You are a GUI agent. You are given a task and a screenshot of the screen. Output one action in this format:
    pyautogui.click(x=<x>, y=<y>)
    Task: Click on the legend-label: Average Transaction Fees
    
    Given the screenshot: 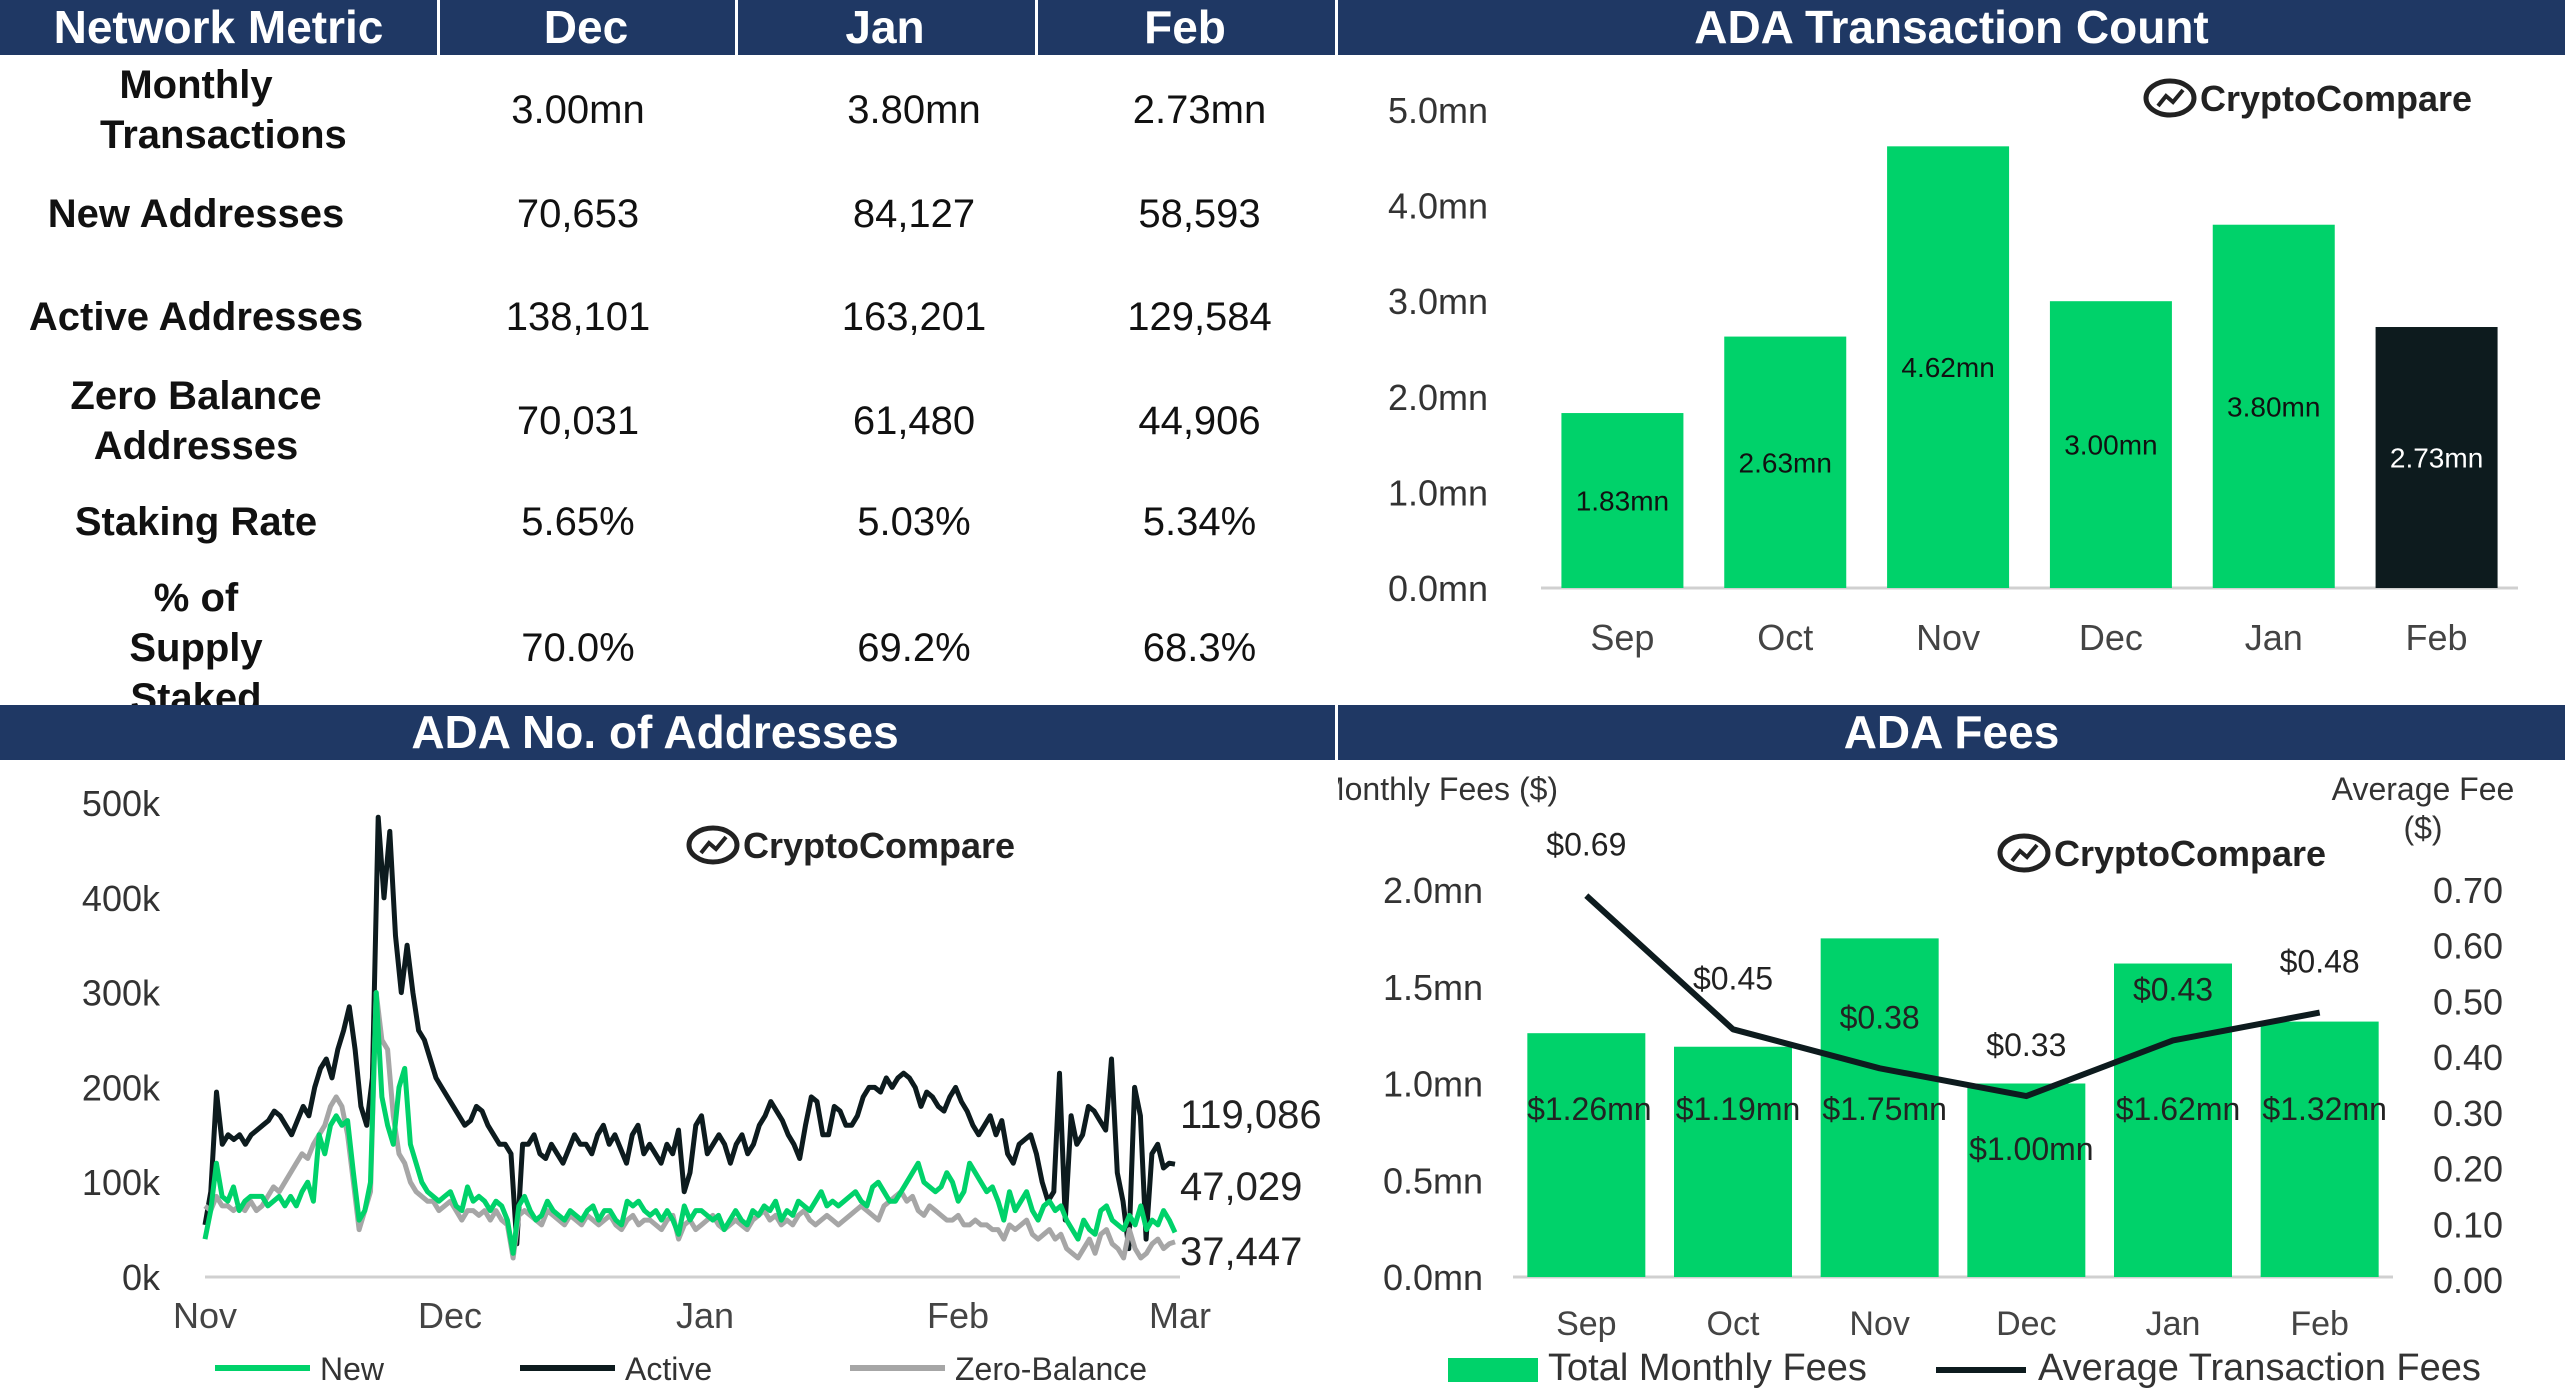 What is the action you would take?
    pyautogui.click(x=2259, y=1368)
    